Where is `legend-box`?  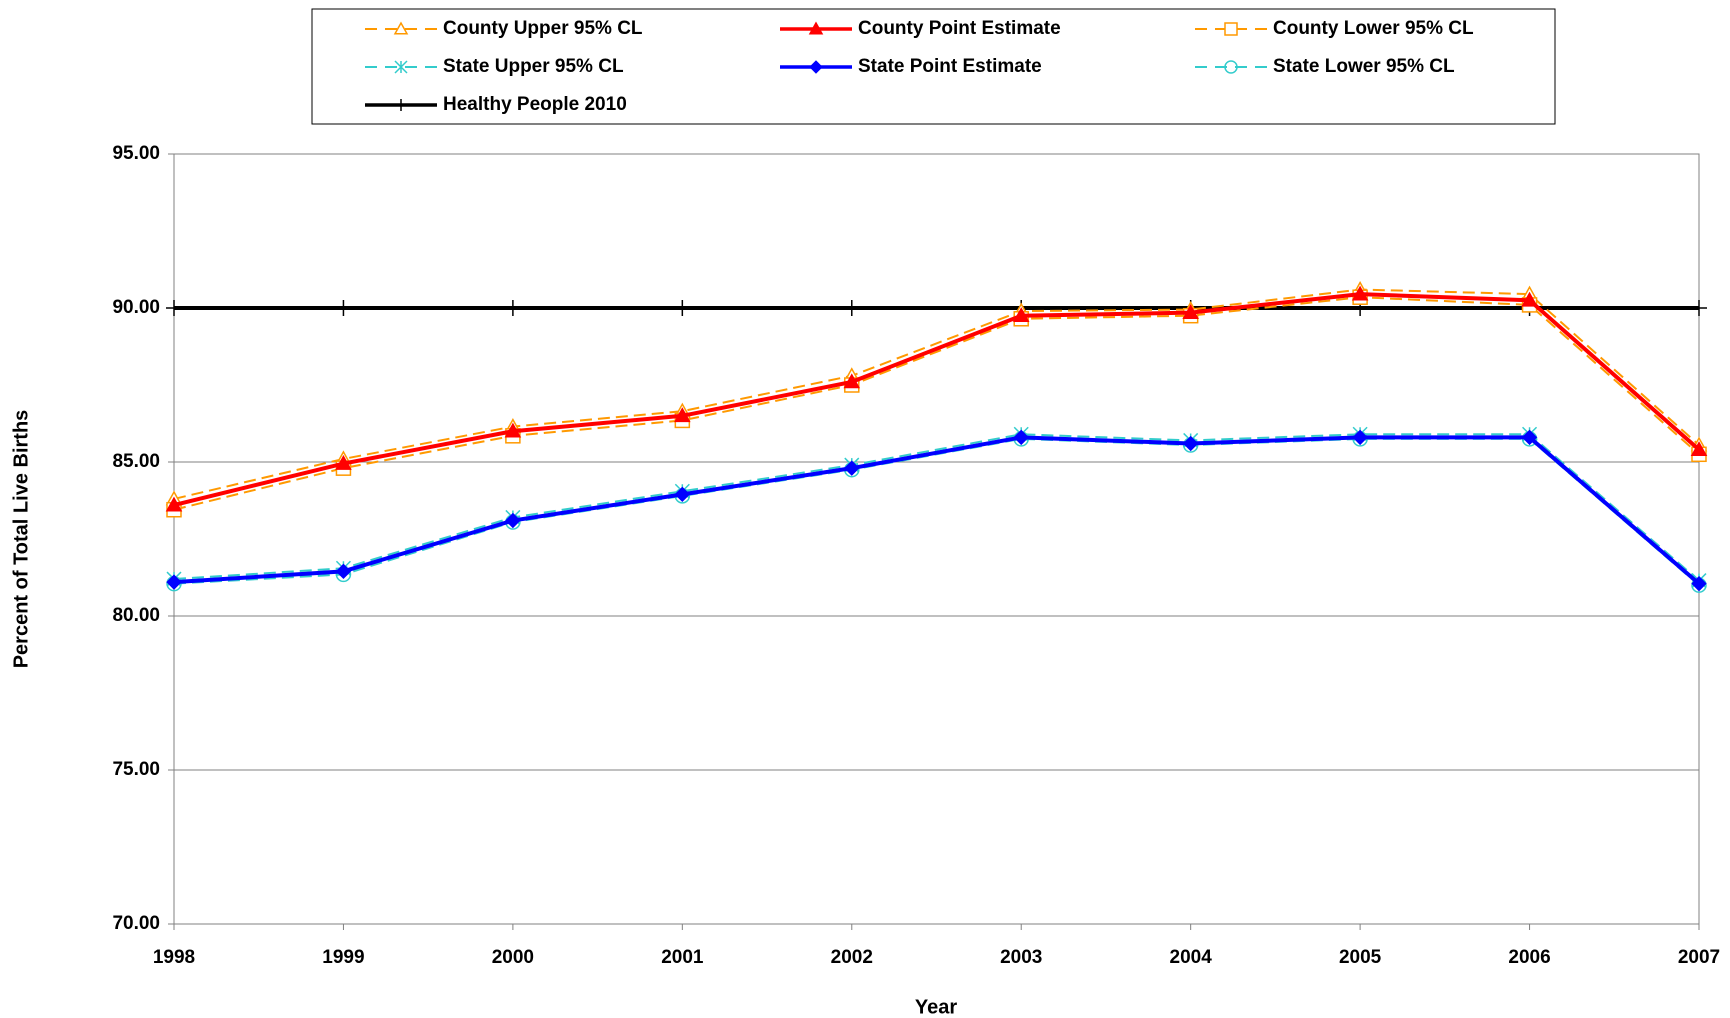
legend-box is located at coordinates (933, 66).